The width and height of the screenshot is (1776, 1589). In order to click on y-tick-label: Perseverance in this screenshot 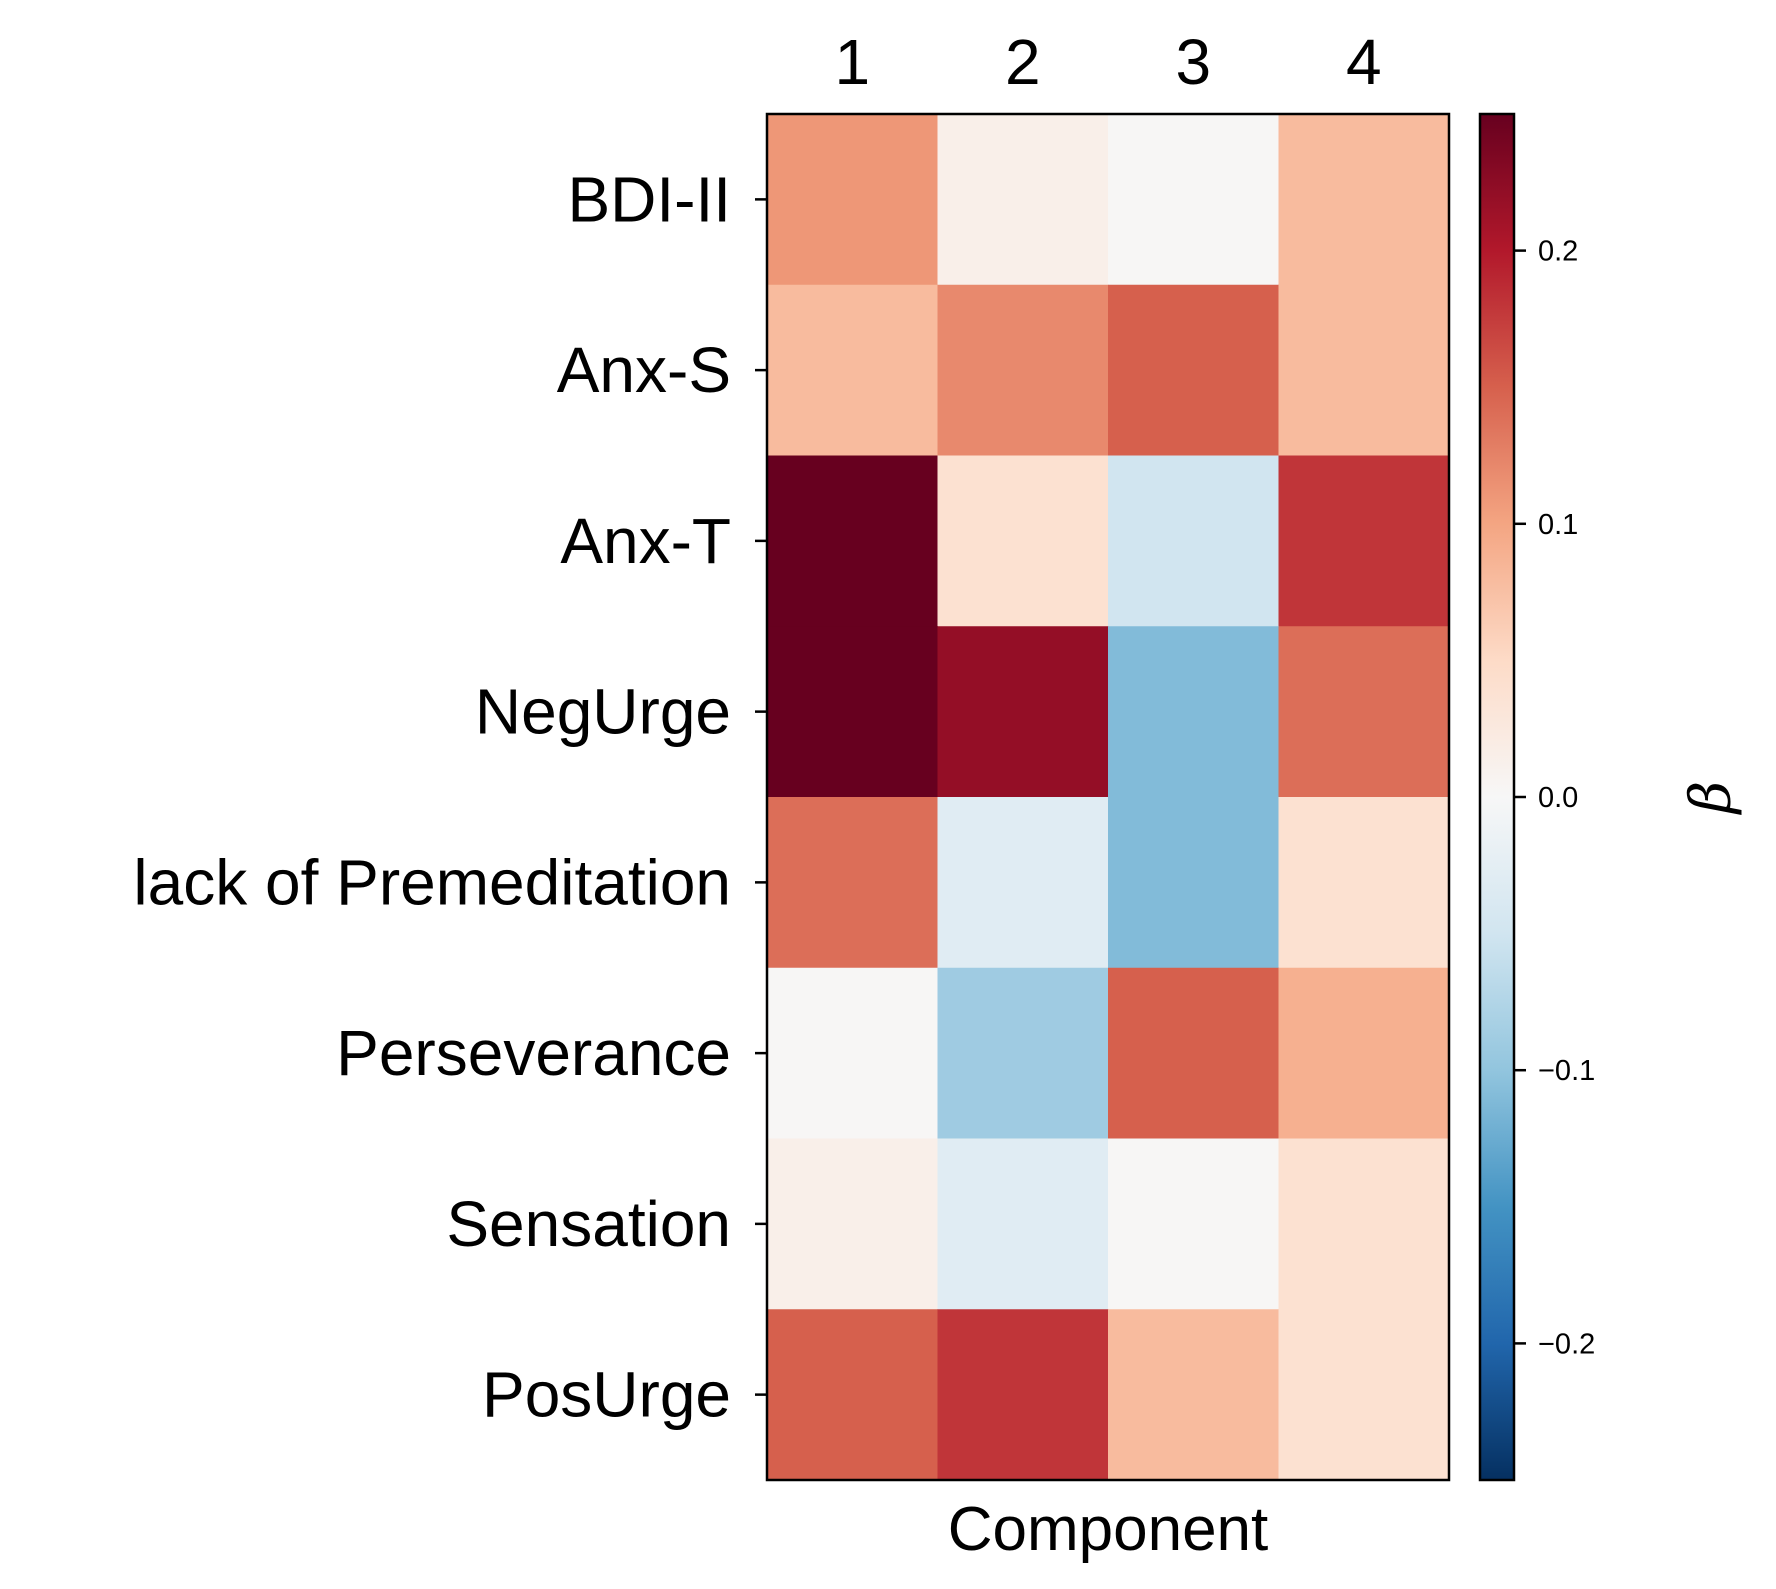, I will do `click(533, 1053)`.